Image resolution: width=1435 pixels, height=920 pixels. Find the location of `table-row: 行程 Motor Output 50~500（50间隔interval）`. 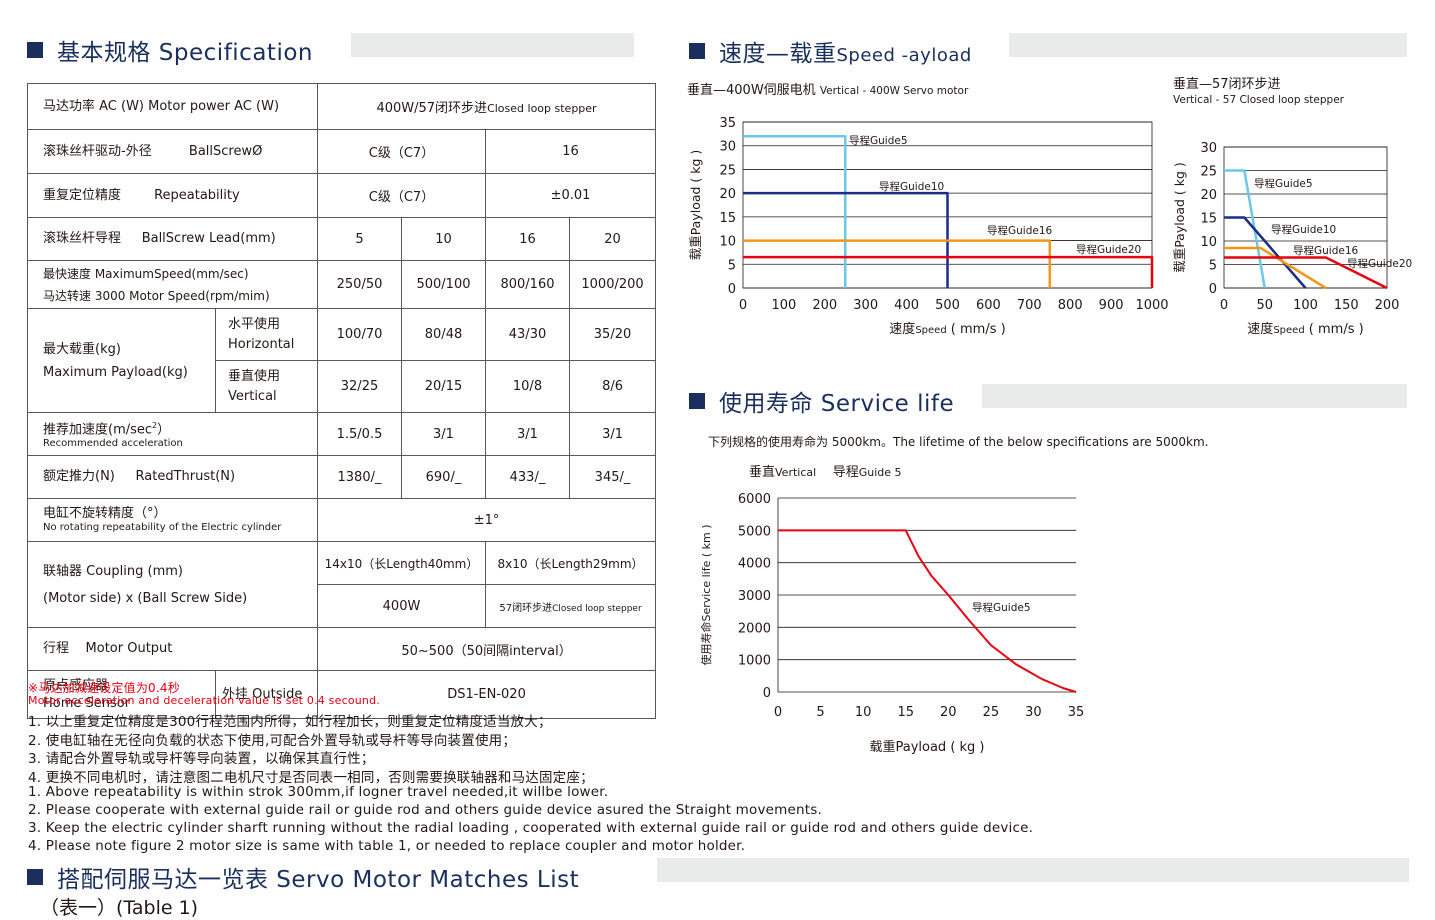

table-row: 行程 Motor Output 50~500（50间隔interval） is located at coordinates (342, 649).